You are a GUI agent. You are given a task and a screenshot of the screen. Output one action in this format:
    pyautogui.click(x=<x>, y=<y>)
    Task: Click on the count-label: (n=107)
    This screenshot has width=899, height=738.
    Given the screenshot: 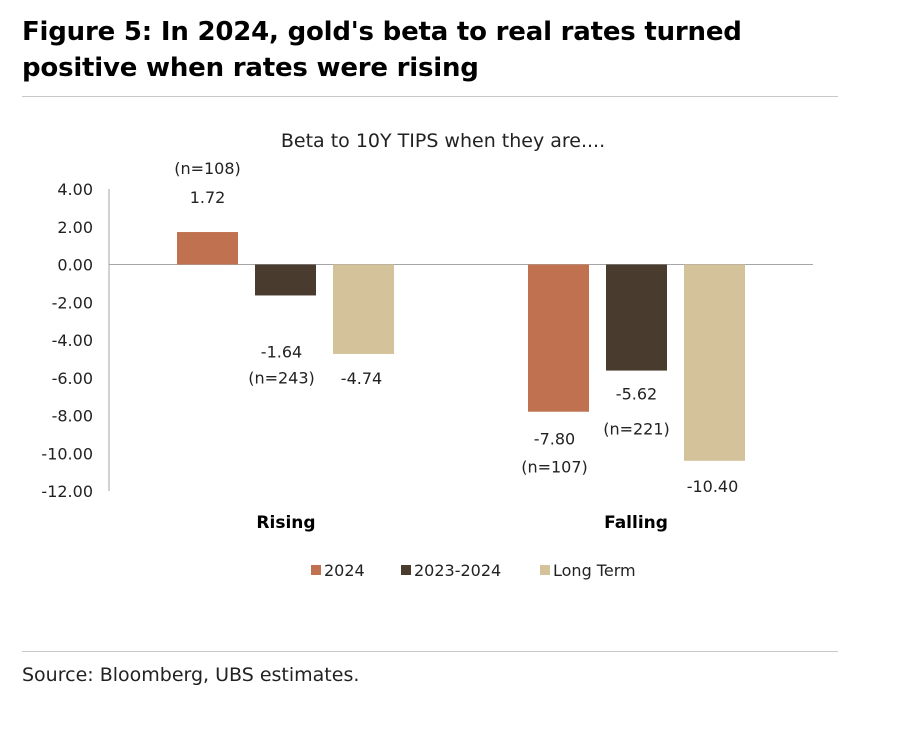 What is the action you would take?
    pyautogui.click(x=554, y=467)
    